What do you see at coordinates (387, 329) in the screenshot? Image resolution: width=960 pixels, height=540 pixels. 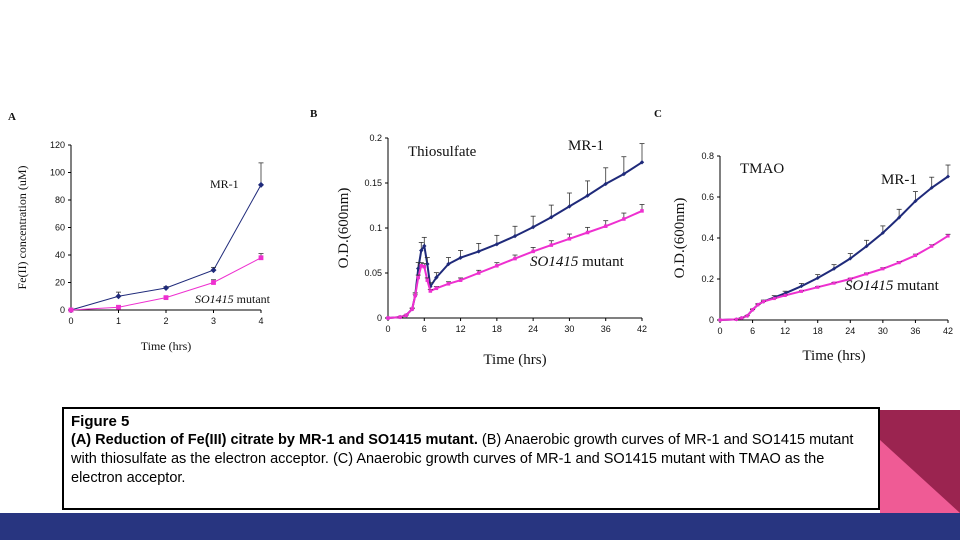 I see `x-tick-label: 0` at bounding box center [387, 329].